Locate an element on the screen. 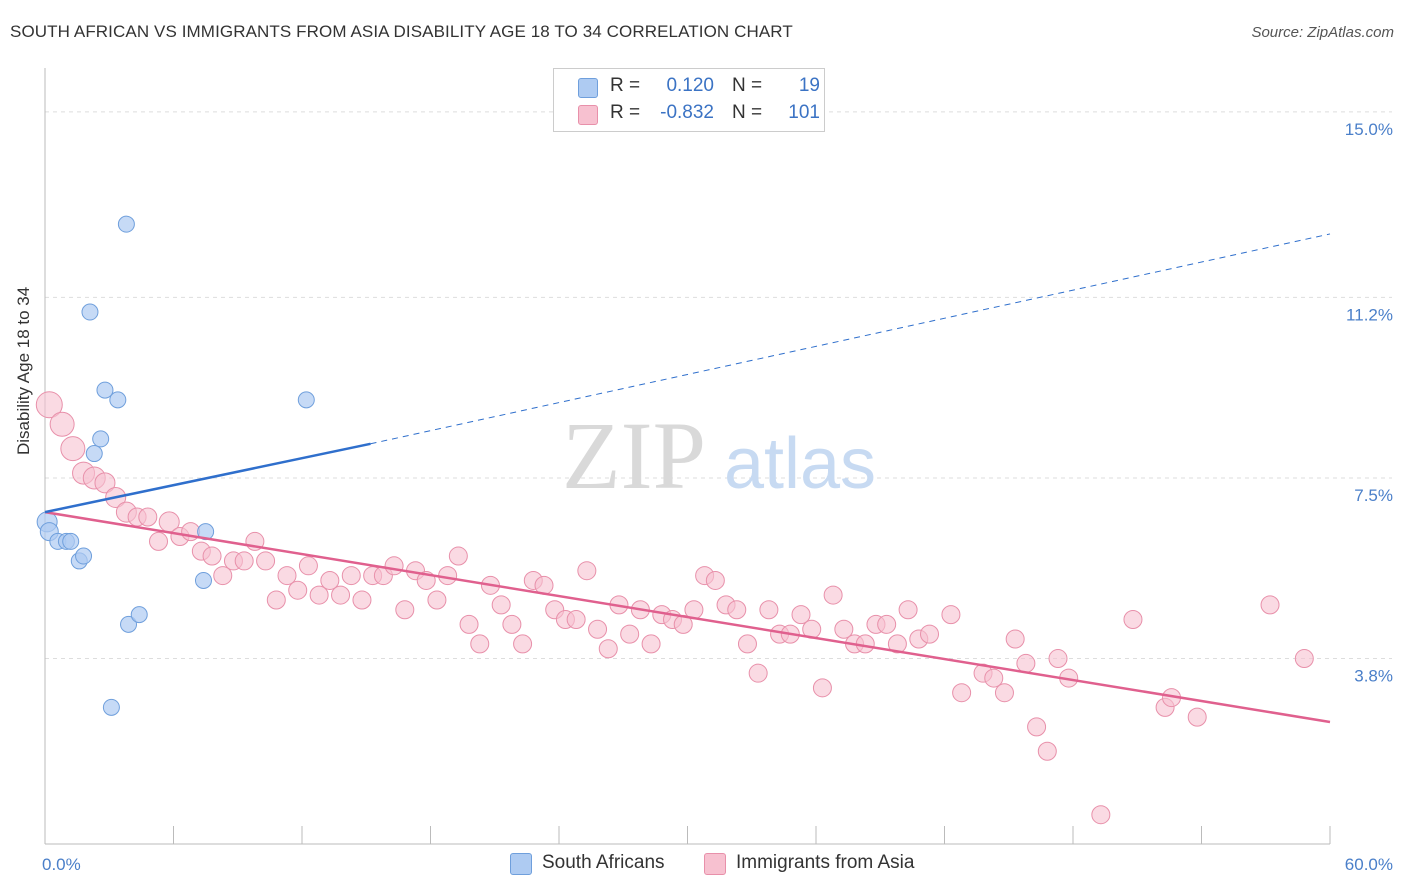 This screenshot has width=1406, height=892. bottom-legend-label-asia: Immigrants from Asia is located at coordinates (825, 862).